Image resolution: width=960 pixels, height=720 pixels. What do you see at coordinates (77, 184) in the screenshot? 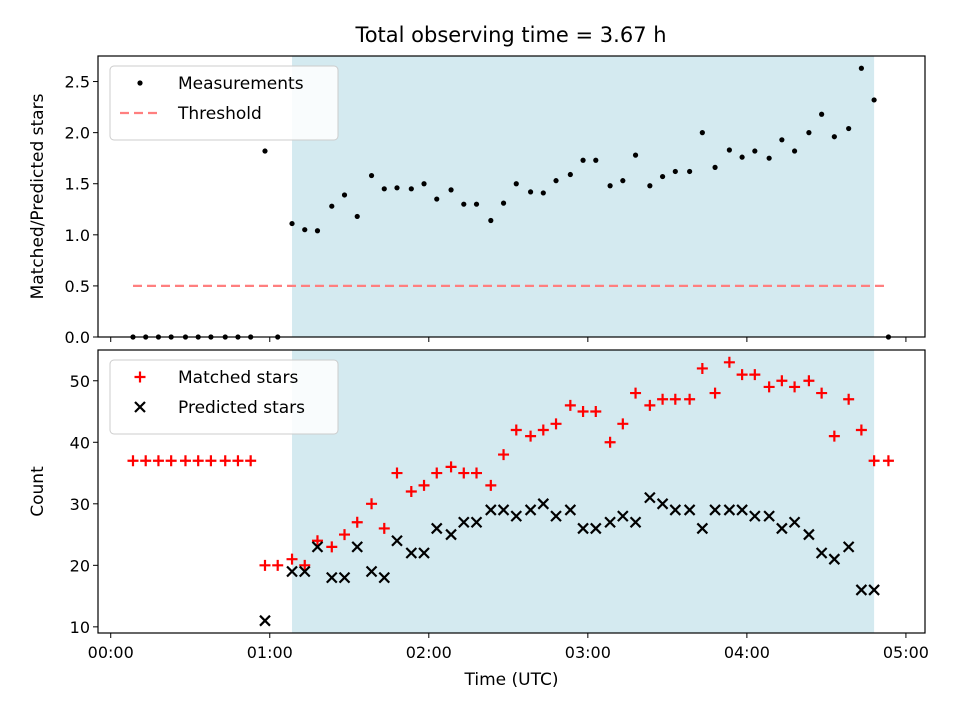
I see `y-tick-label: 1.5` at bounding box center [77, 184].